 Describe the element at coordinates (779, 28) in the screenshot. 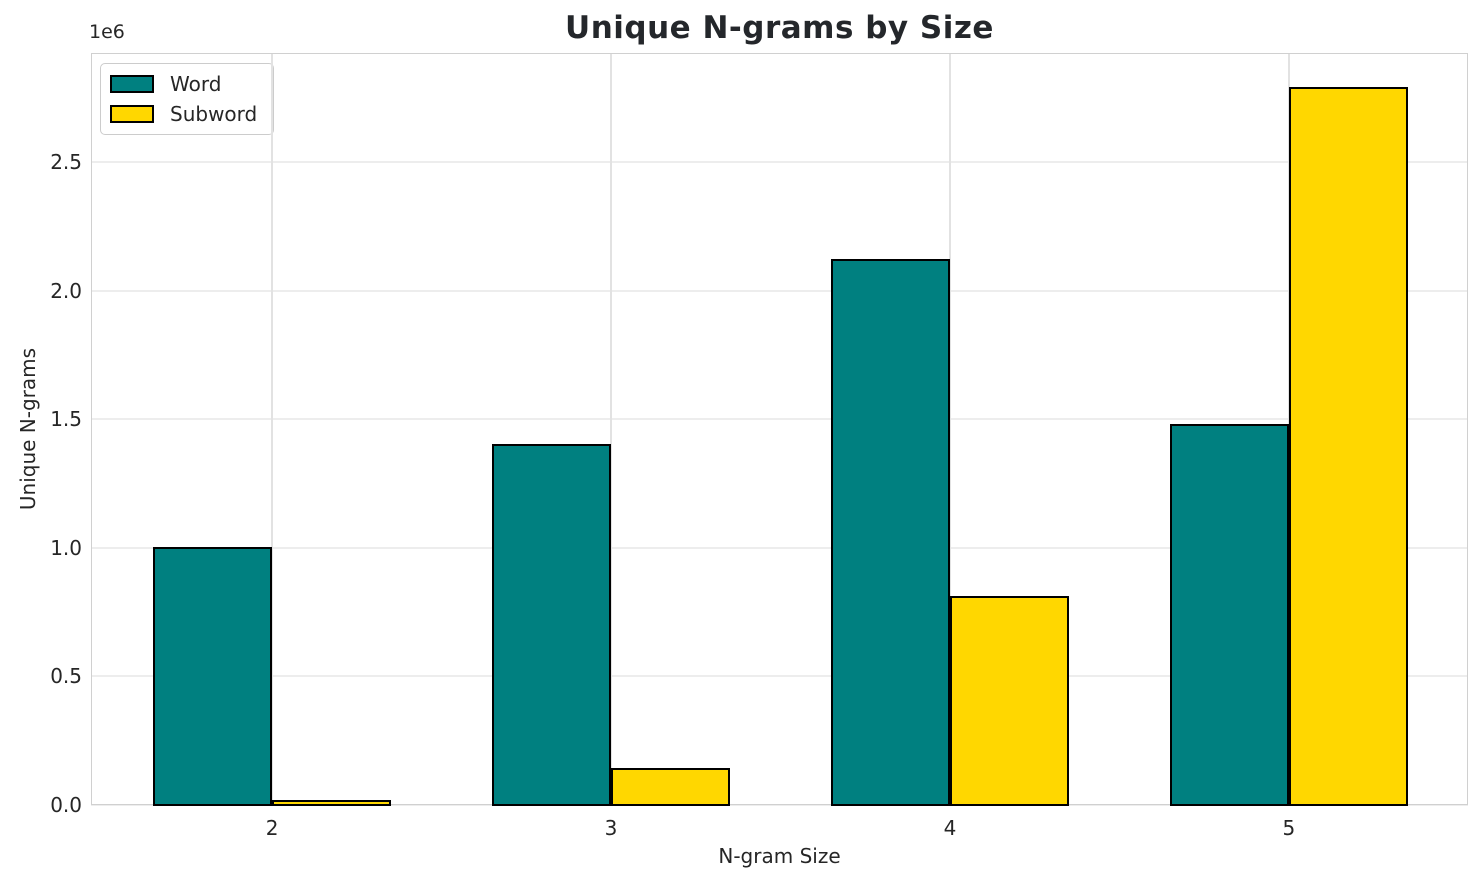

I see `chart-title: Unique N-grams by Size` at that location.